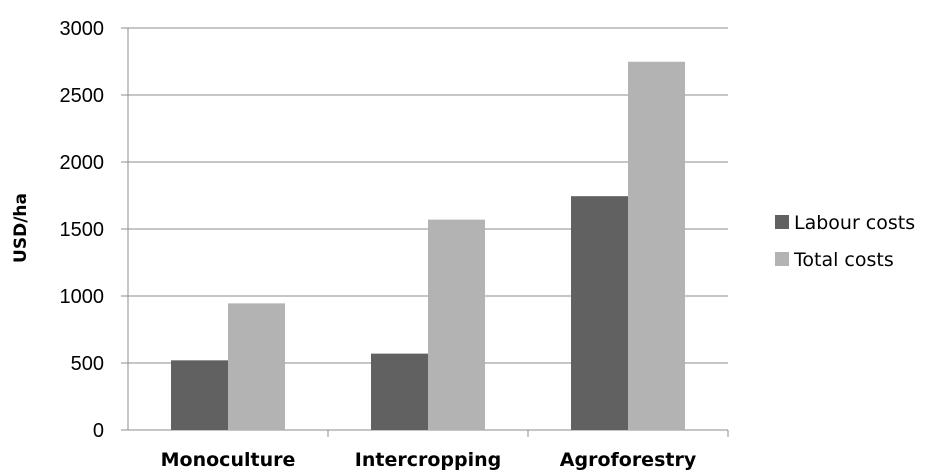  Describe the element at coordinates (456, 324) in the screenshot. I see `bar-total-costs-intercropping` at that location.